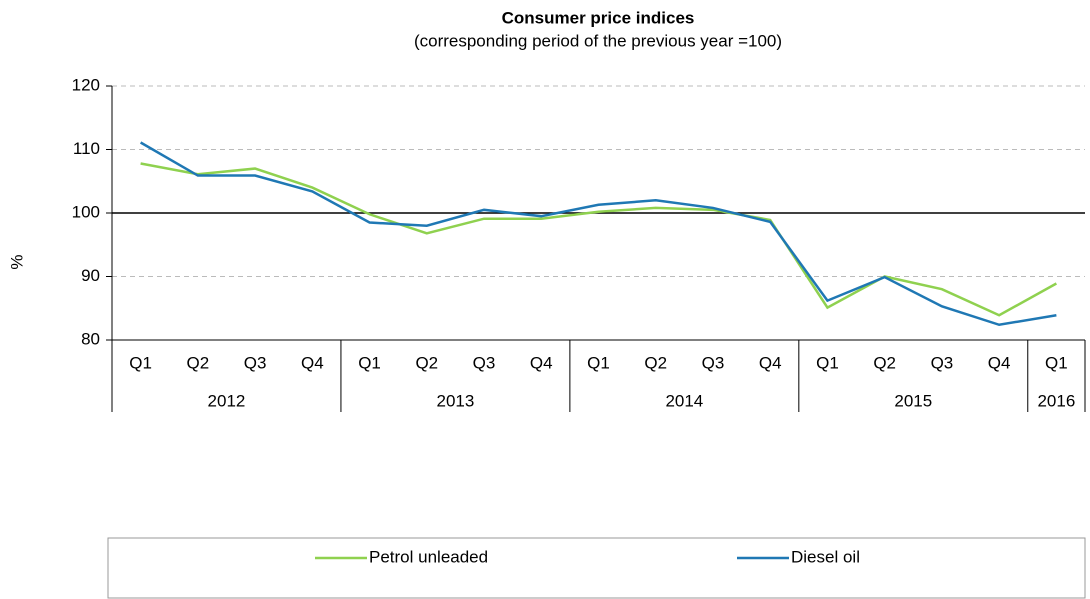  What do you see at coordinates (86, 148) in the screenshot?
I see `y-tick-label: 110` at bounding box center [86, 148].